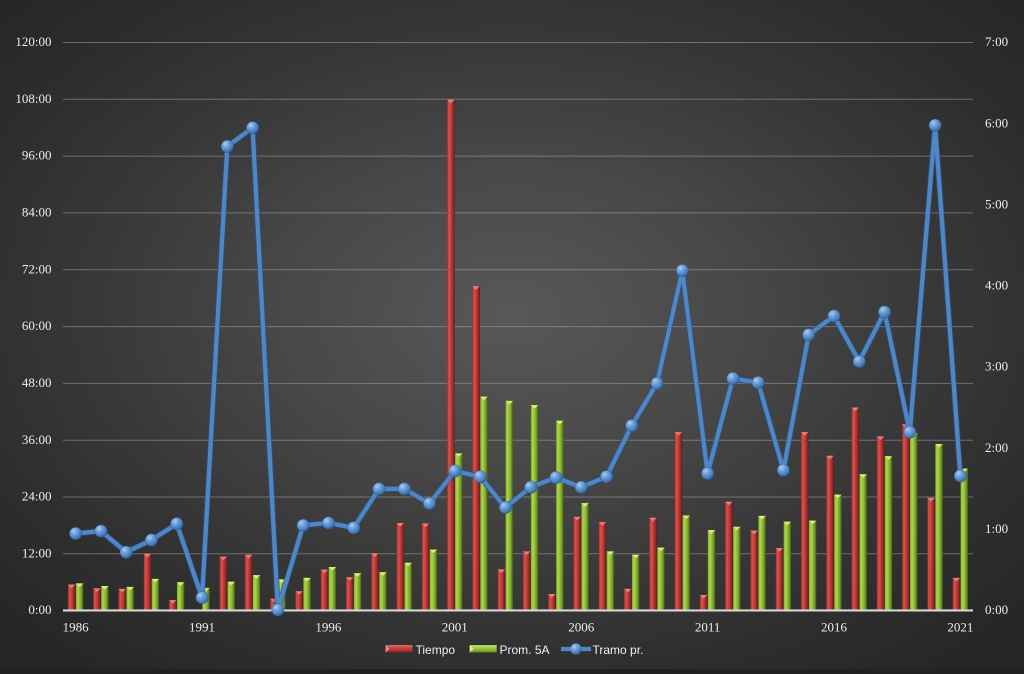 This screenshot has width=1024, height=674. What do you see at coordinates (996, 41) in the screenshot?
I see `svg-text: 7:00` at bounding box center [996, 41].